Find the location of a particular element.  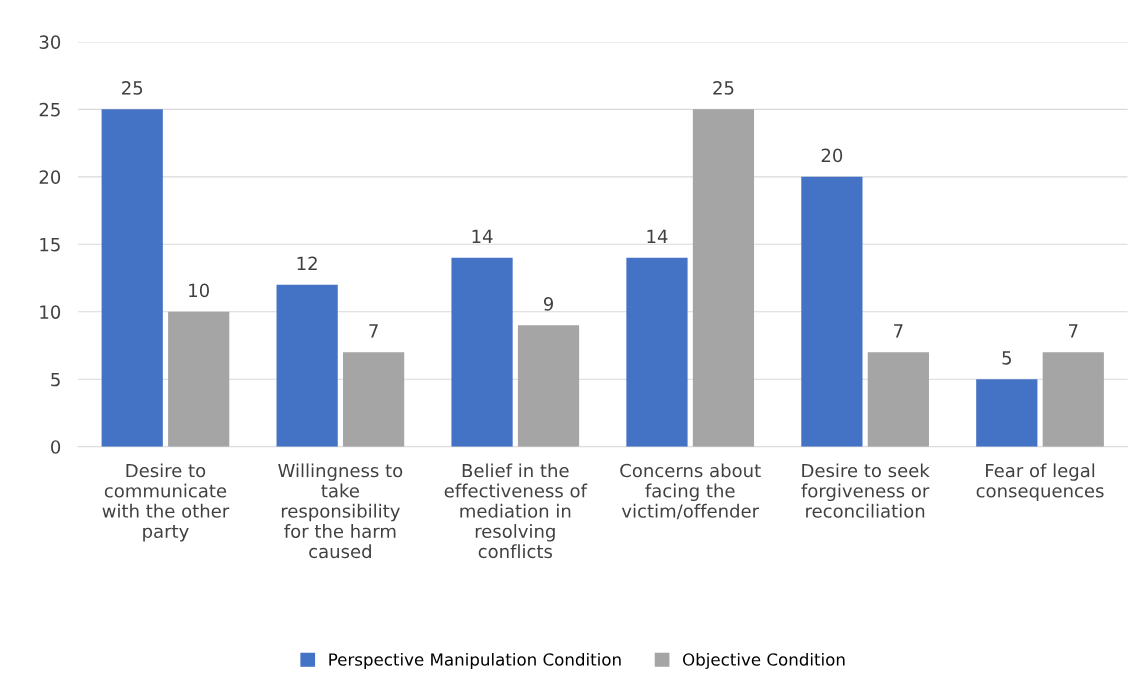

legend-label: Objective Condition is located at coordinates (764, 661).